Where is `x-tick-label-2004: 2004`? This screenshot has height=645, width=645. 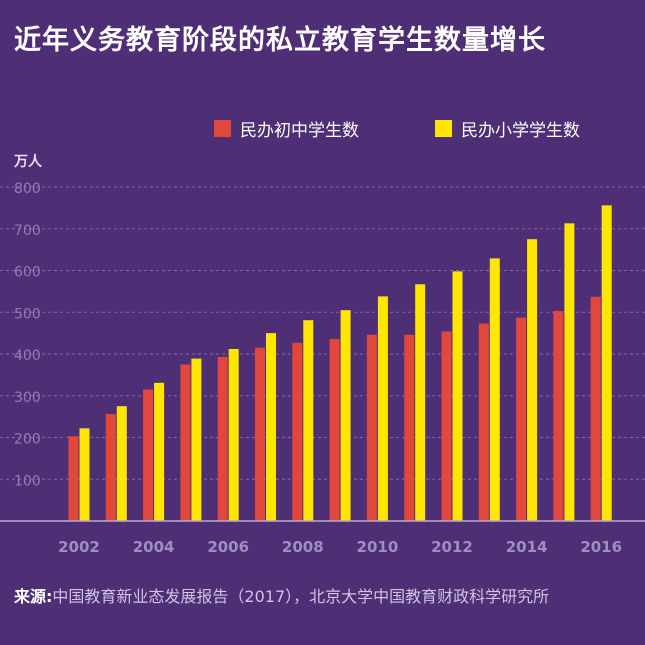 x-tick-label-2004: 2004 is located at coordinates (154, 547).